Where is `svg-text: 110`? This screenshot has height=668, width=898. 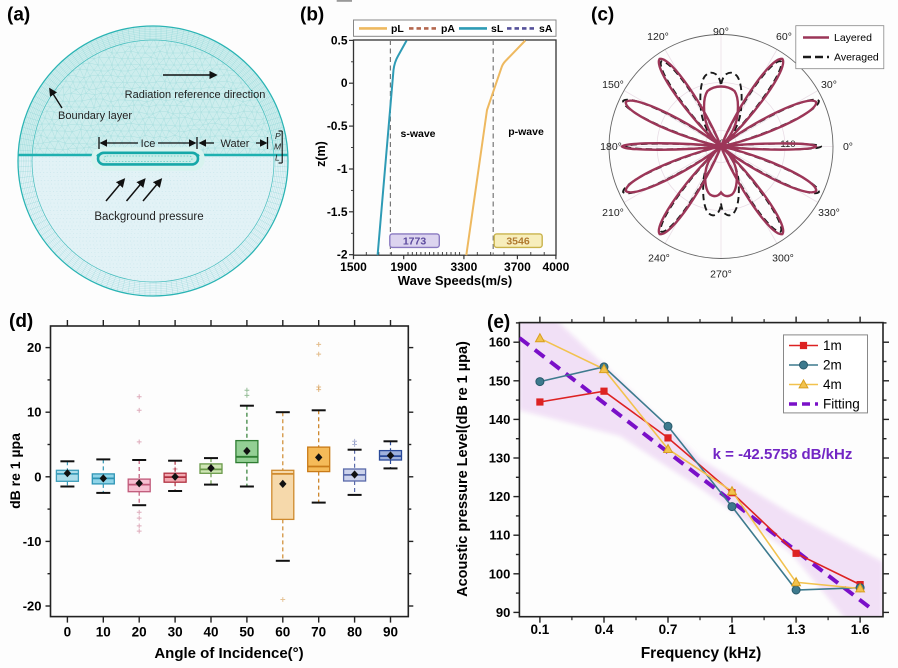 svg-text: 110 is located at coordinates (499, 535).